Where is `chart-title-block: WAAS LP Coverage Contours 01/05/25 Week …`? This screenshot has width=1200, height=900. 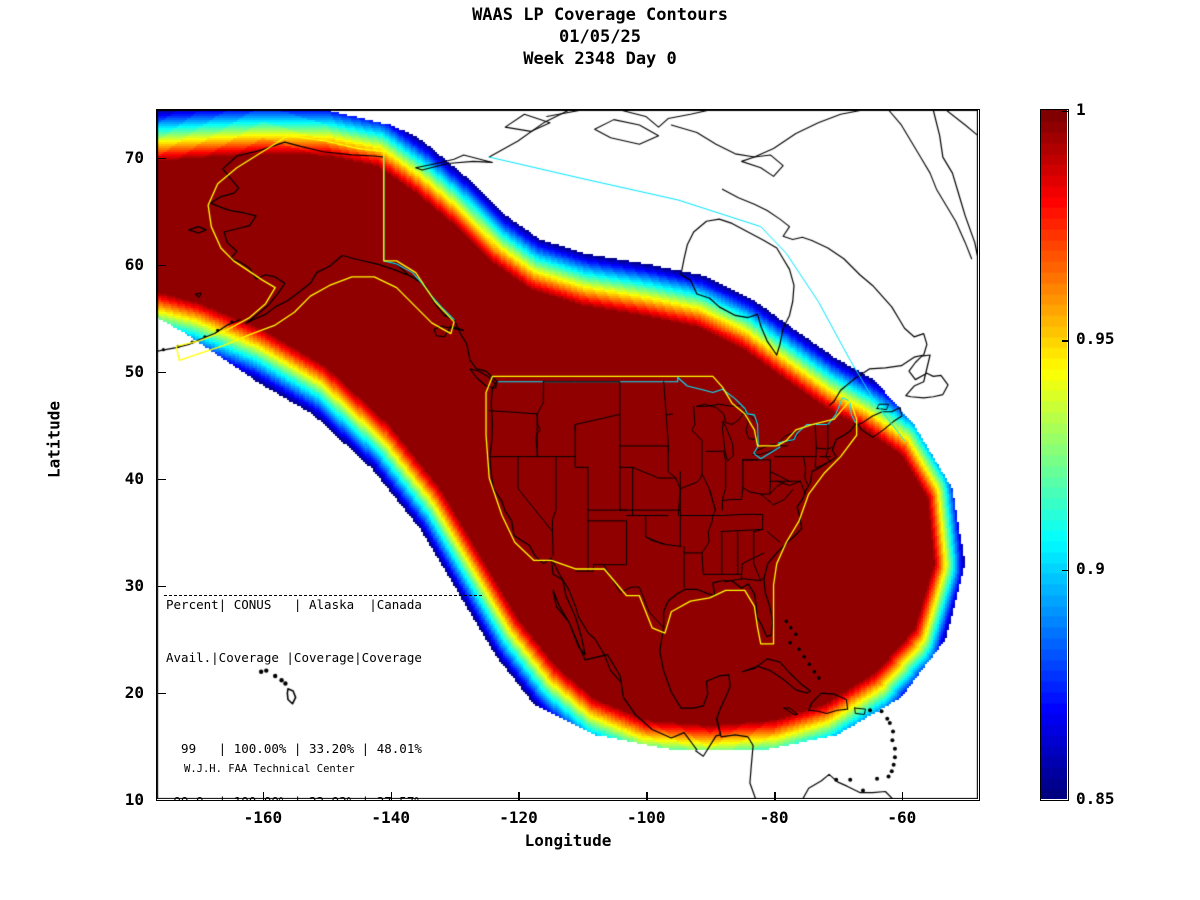
chart-title-block: WAAS LP Coverage Contours 01/05/25 Week … is located at coordinates (600, 37).